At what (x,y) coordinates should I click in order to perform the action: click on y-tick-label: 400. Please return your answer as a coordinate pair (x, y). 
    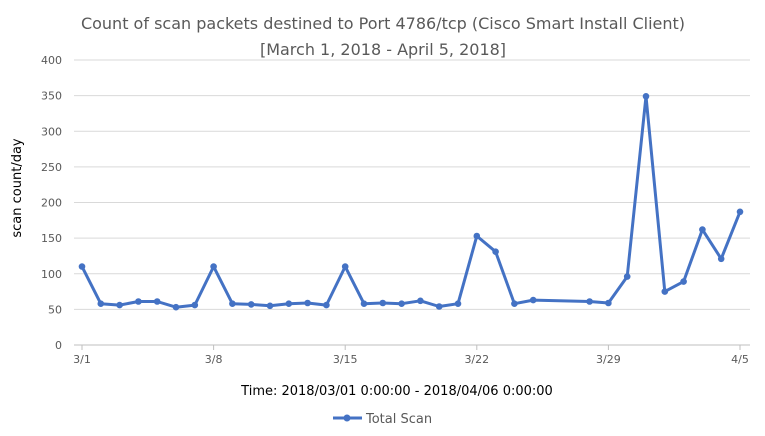
    Looking at the image, I should click on (51, 60).